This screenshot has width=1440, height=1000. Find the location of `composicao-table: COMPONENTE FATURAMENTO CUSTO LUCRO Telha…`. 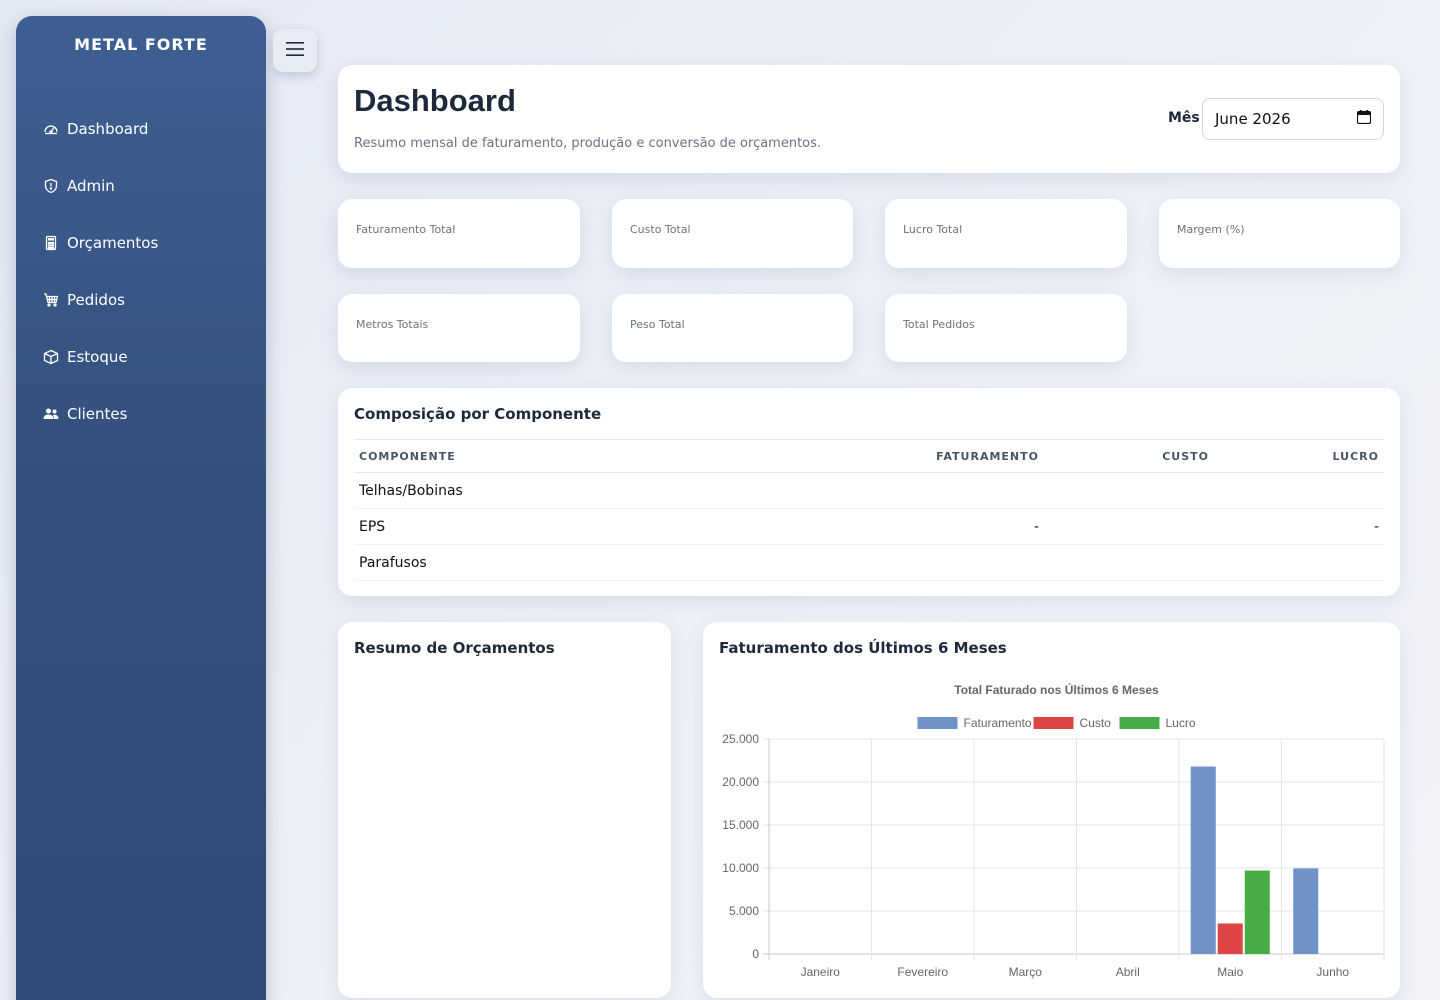

composicao-table: COMPONENTE FATURAMENTO CUSTO LUCRO Telha… is located at coordinates (869, 510).